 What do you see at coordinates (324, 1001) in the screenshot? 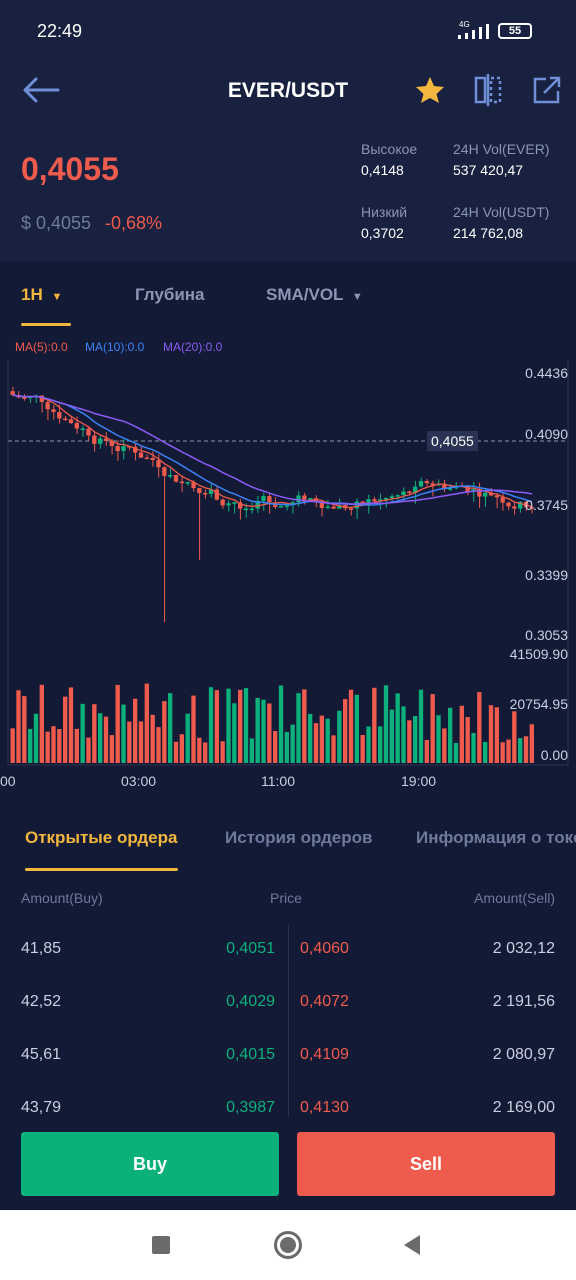
I see `orderbook-sell_price: 0,4072` at bounding box center [324, 1001].